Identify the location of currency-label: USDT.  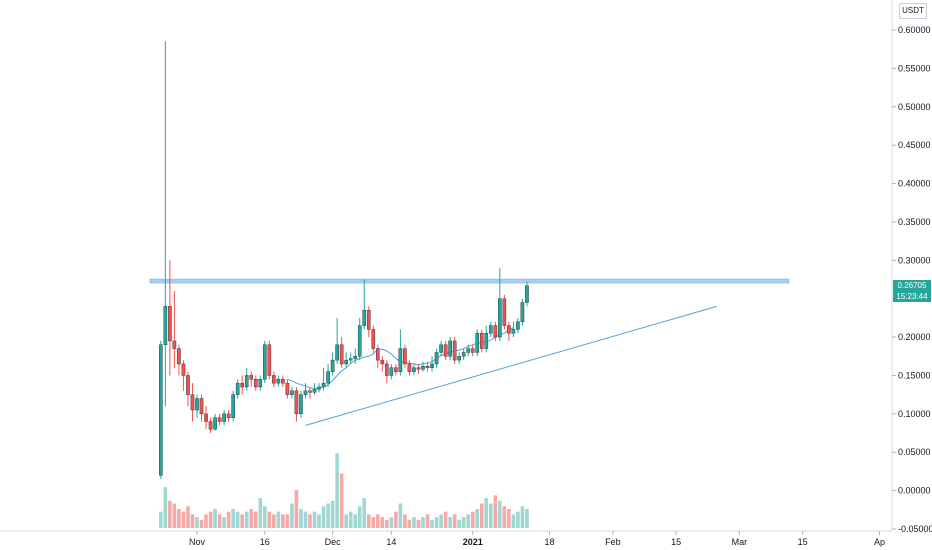
(913, 11).